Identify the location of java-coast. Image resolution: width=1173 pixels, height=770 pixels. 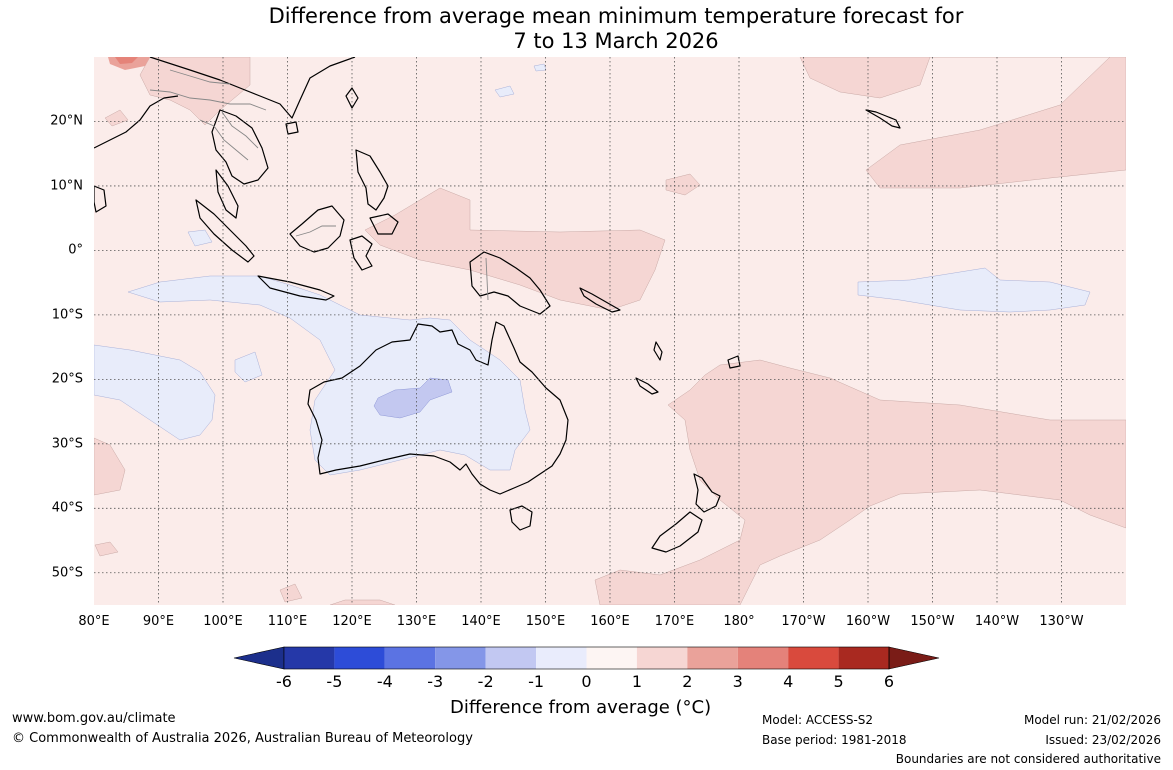
(296, 288).